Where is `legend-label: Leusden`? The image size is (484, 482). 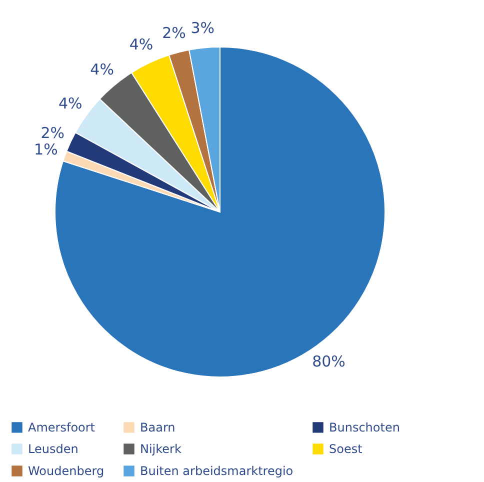 legend-label: Leusden is located at coordinates (53, 449).